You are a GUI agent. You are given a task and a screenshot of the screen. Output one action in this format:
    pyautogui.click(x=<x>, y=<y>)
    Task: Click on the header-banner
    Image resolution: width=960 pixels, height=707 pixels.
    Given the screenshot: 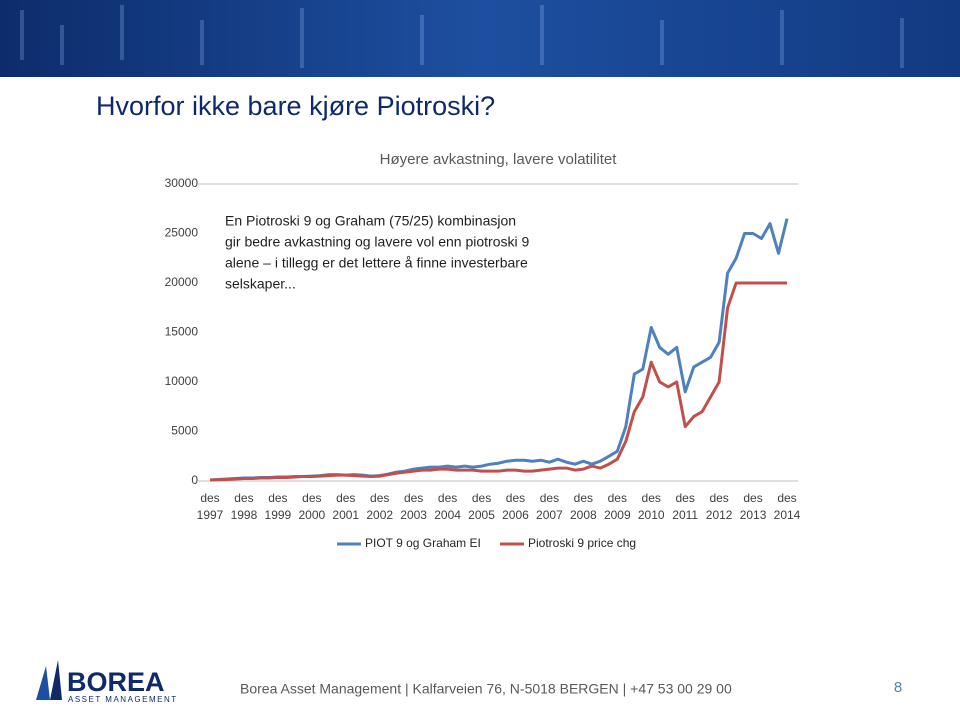 What is the action you would take?
    pyautogui.click(x=480, y=38)
    